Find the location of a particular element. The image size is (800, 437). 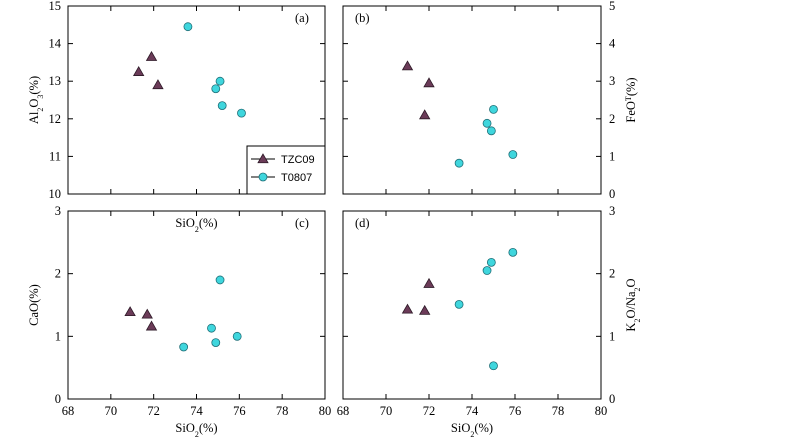

y-tick-label: 13 is located at coordinates (55, 81).